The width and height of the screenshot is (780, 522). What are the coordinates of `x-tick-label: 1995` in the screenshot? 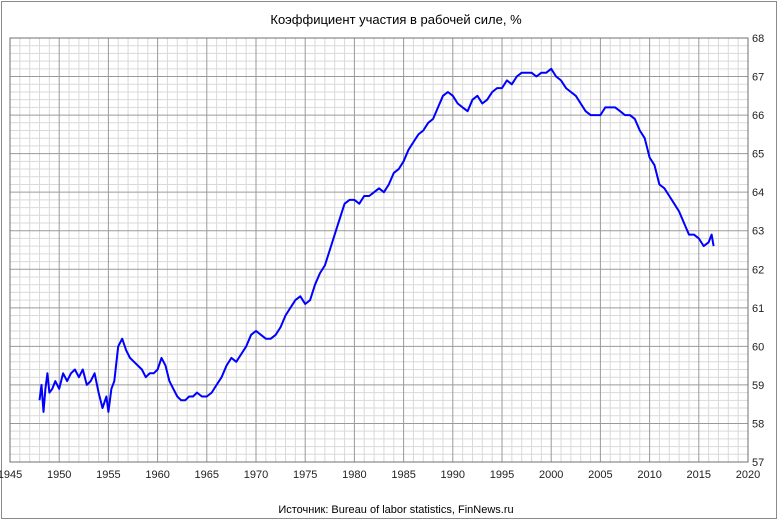 It's located at (502, 475).